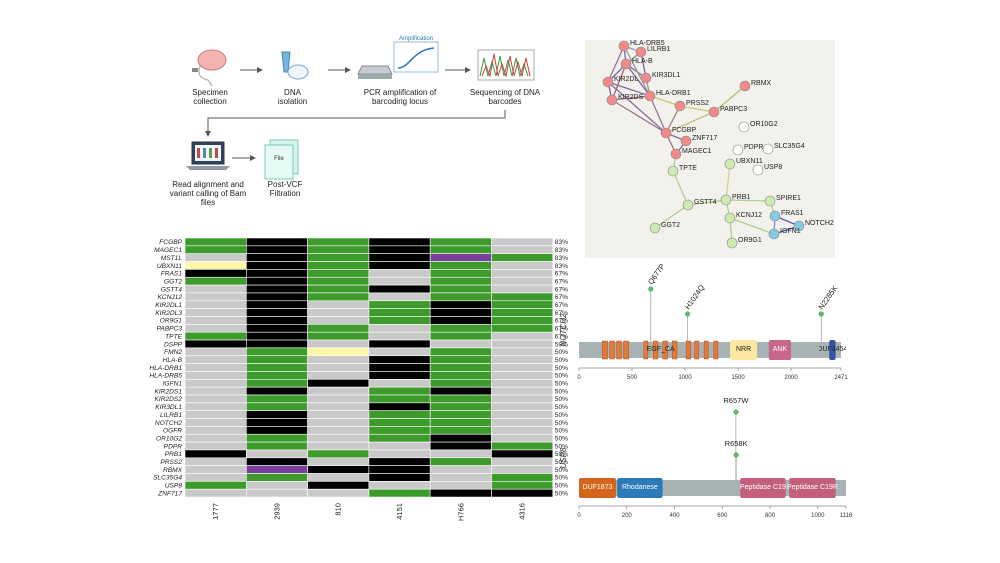 The image size is (1000, 563). Describe the element at coordinates (168, 305) in the screenshot. I see `gene-label: KIR2DL1` at that location.